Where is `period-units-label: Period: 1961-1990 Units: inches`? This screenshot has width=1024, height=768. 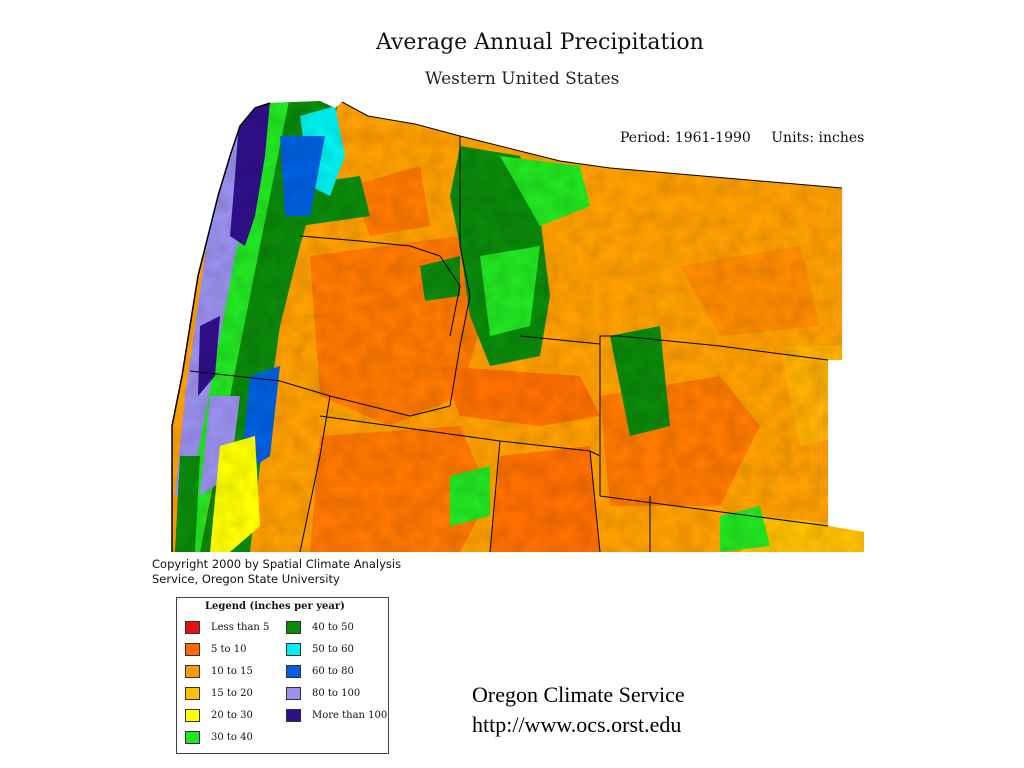
period-units-label: Period: 1961-1990 Units: inches is located at coordinates (742, 138).